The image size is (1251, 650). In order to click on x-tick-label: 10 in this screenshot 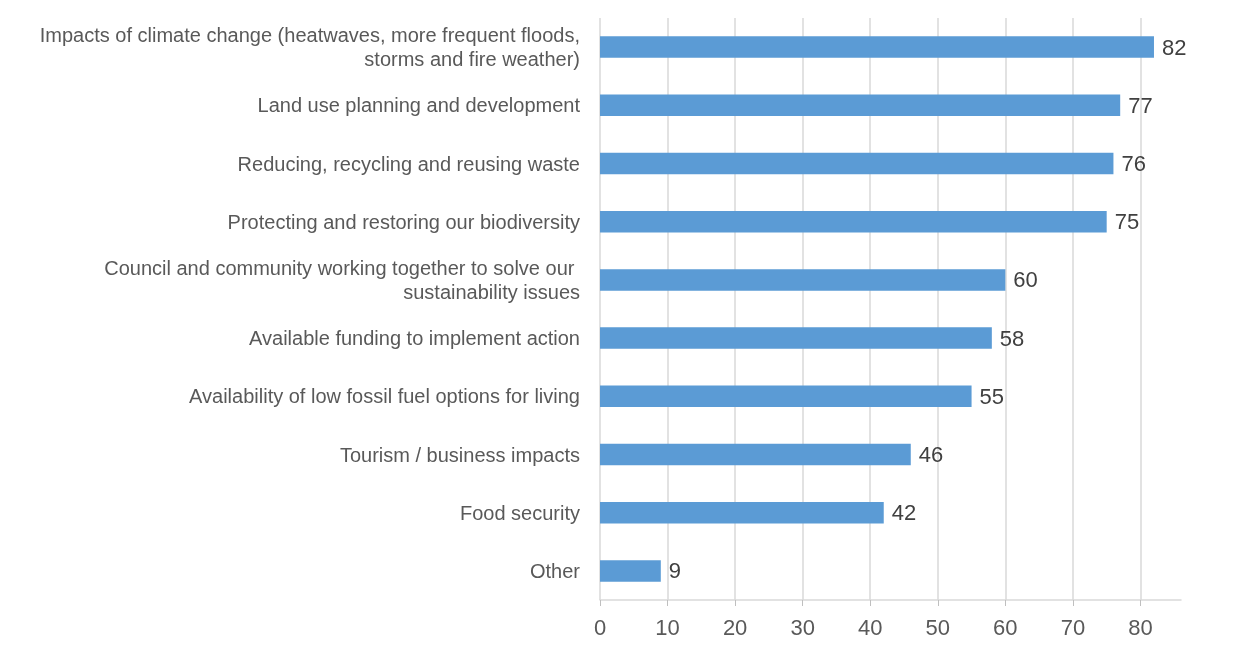, I will do `click(667, 627)`.